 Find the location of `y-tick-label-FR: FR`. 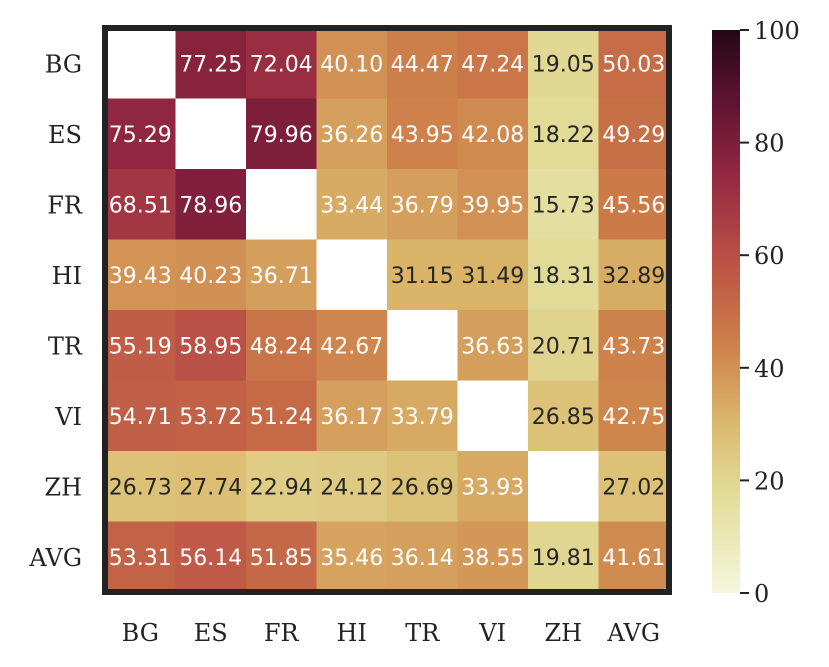

y-tick-label-FR: FR is located at coordinates (65, 205).